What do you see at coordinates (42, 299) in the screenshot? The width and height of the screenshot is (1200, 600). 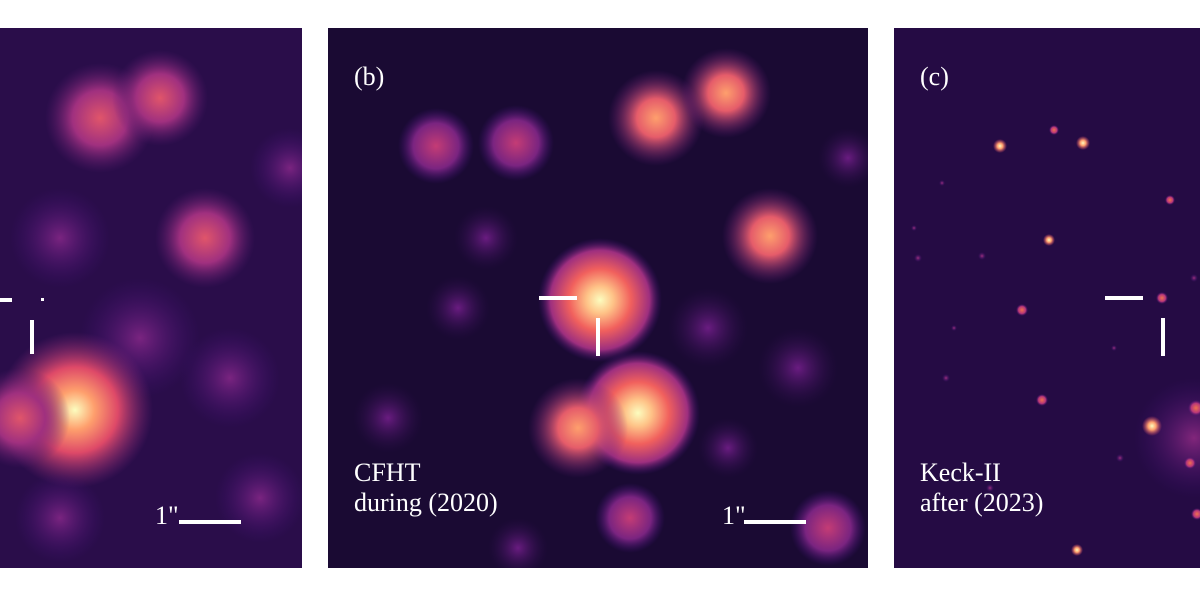 I see `target-marker-dot` at bounding box center [42, 299].